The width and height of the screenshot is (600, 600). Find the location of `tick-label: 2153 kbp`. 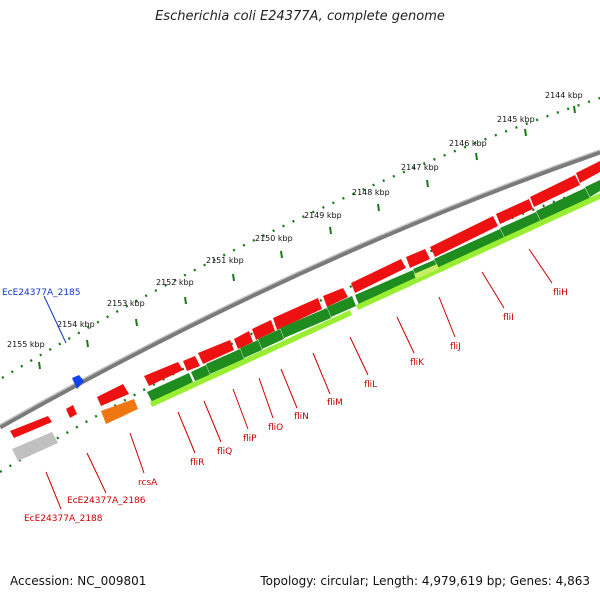

tick-label: 2153 kbp is located at coordinates (126, 303).